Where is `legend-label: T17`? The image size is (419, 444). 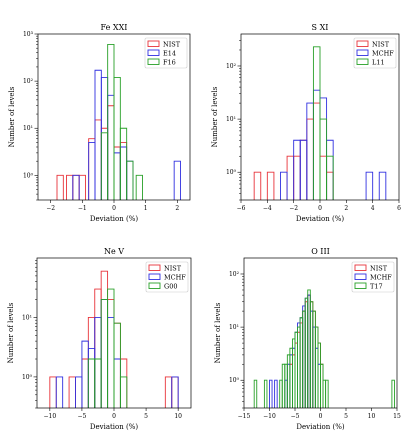
legend-label: T17 is located at coordinates (376, 286).